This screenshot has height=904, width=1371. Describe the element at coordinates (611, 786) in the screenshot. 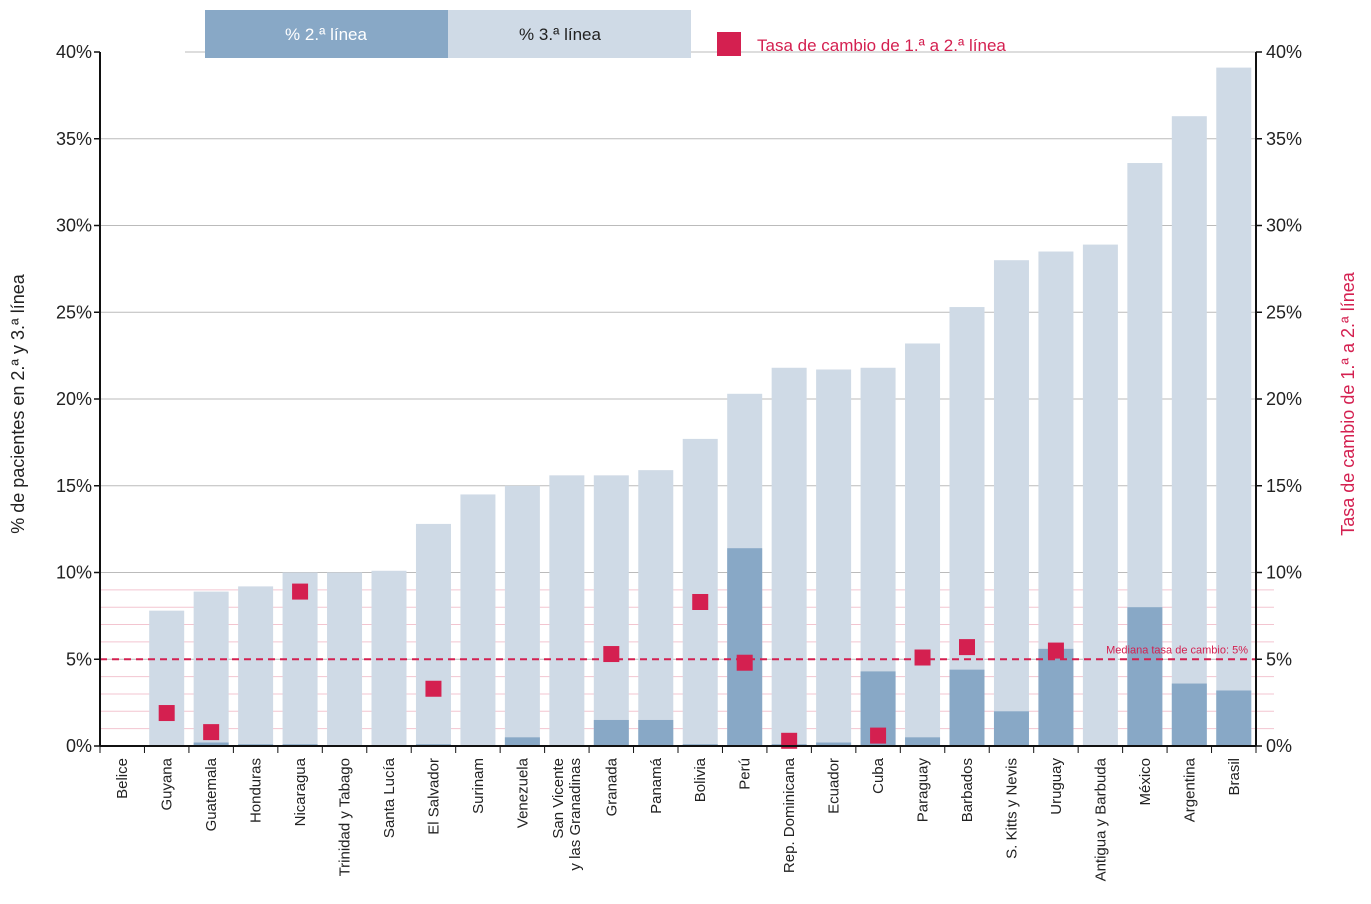

I see `category-label: Granada` at that location.